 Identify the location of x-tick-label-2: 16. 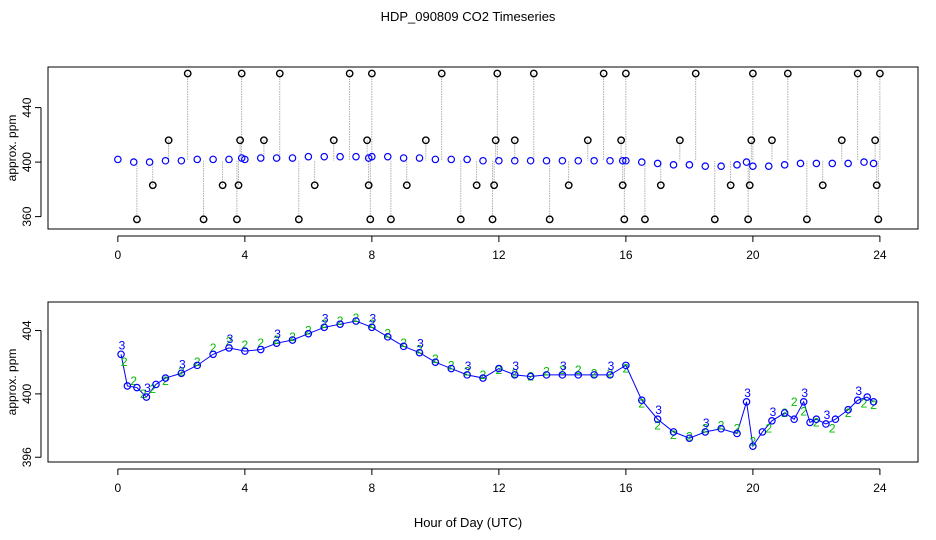
(626, 488).